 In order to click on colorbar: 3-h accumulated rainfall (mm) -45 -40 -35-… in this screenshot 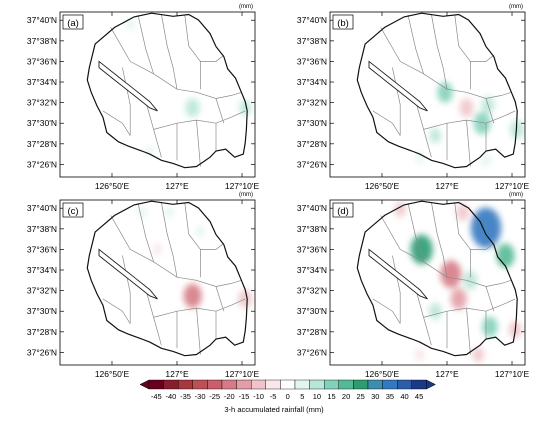, I will do `click(287, 396)`.